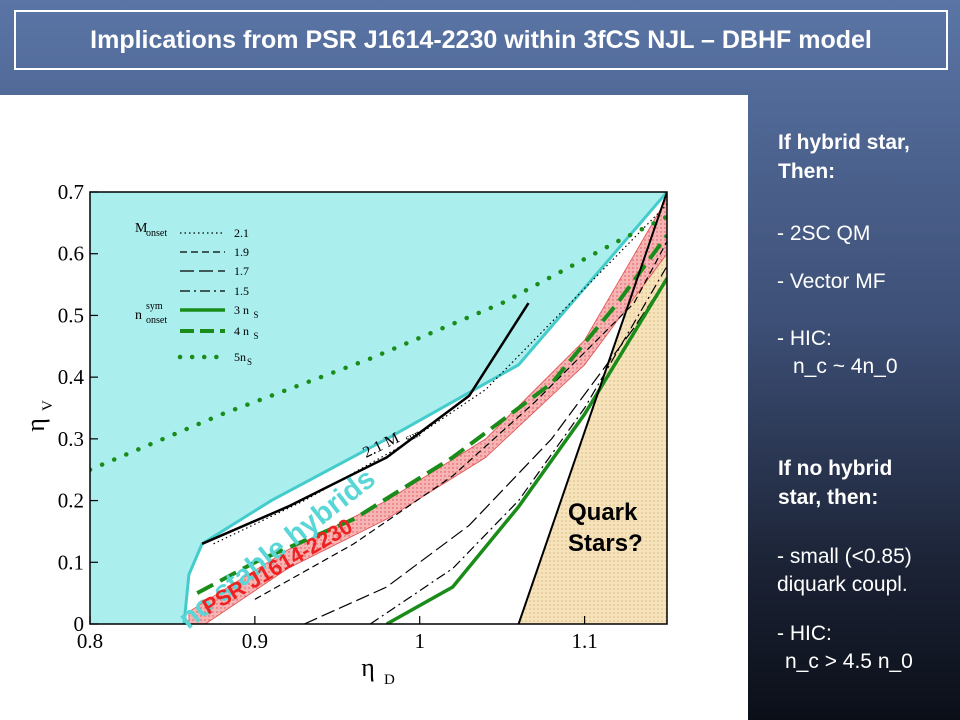 This screenshot has height=720, width=960. Describe the element at coordinates (138, 315) in the screenshot. I see `legend-n-onset: n` at that location.